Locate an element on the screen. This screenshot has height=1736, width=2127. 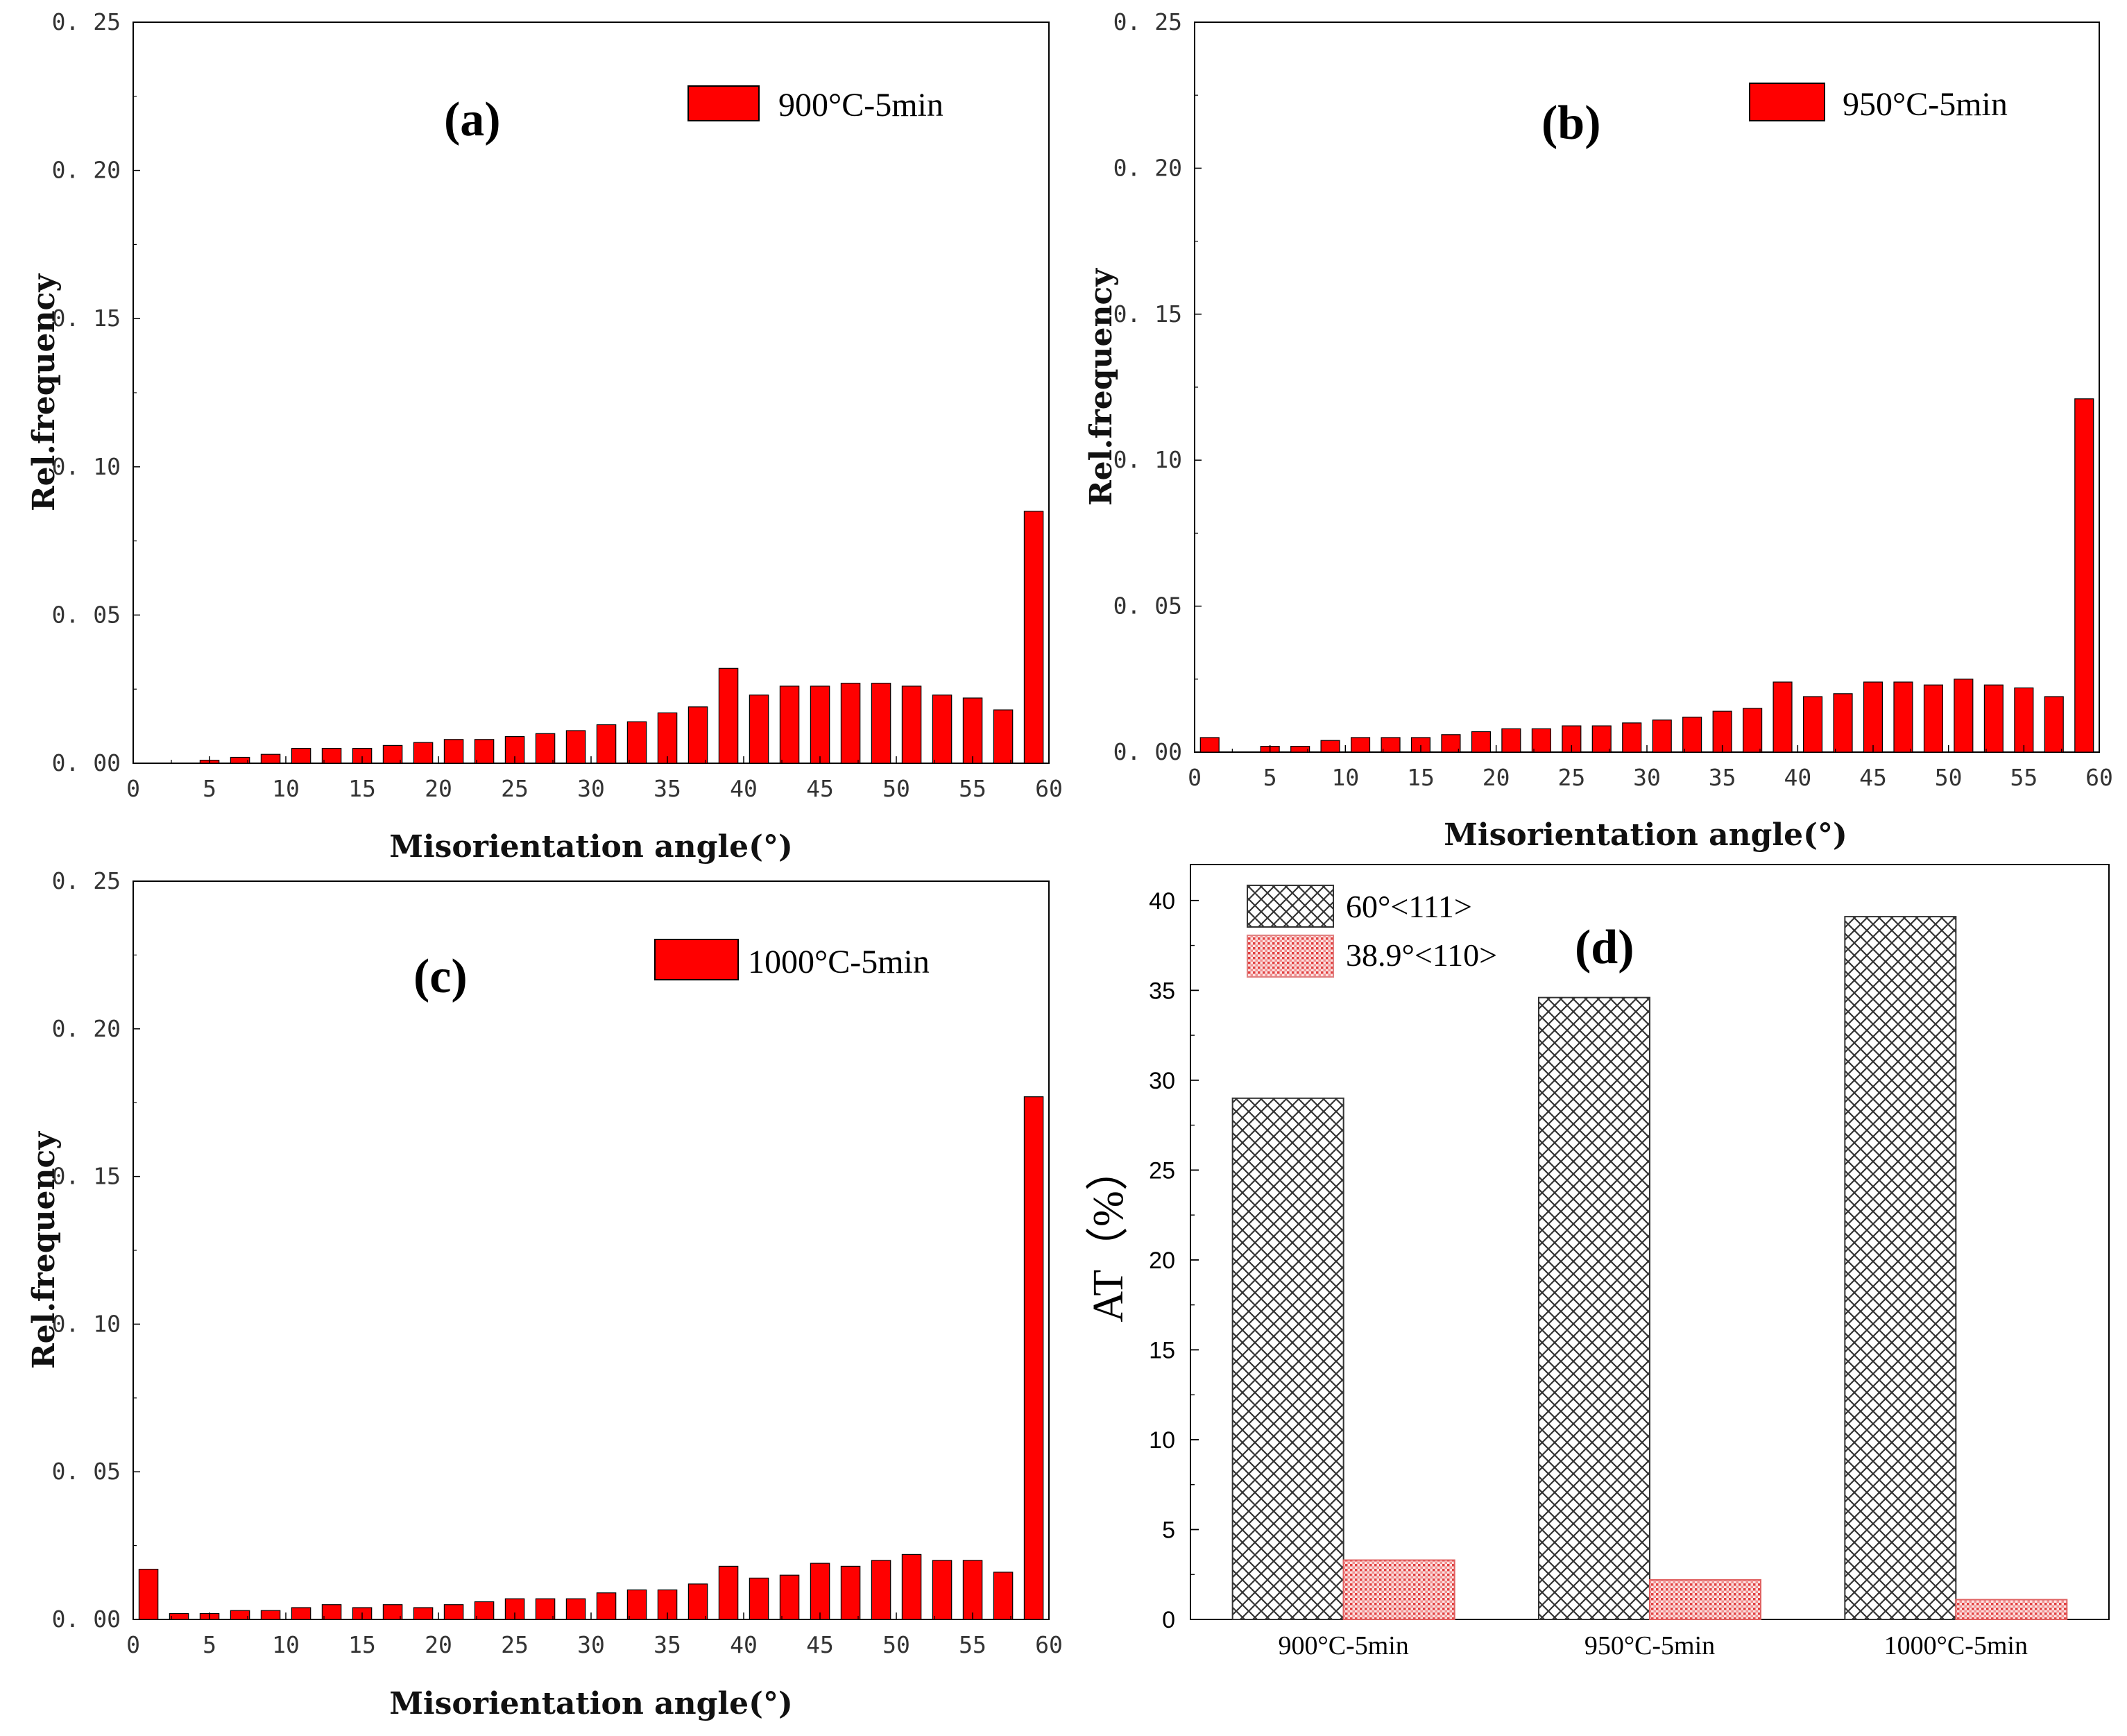
x-tick-label: 50 is located at coordinates (896, 788).